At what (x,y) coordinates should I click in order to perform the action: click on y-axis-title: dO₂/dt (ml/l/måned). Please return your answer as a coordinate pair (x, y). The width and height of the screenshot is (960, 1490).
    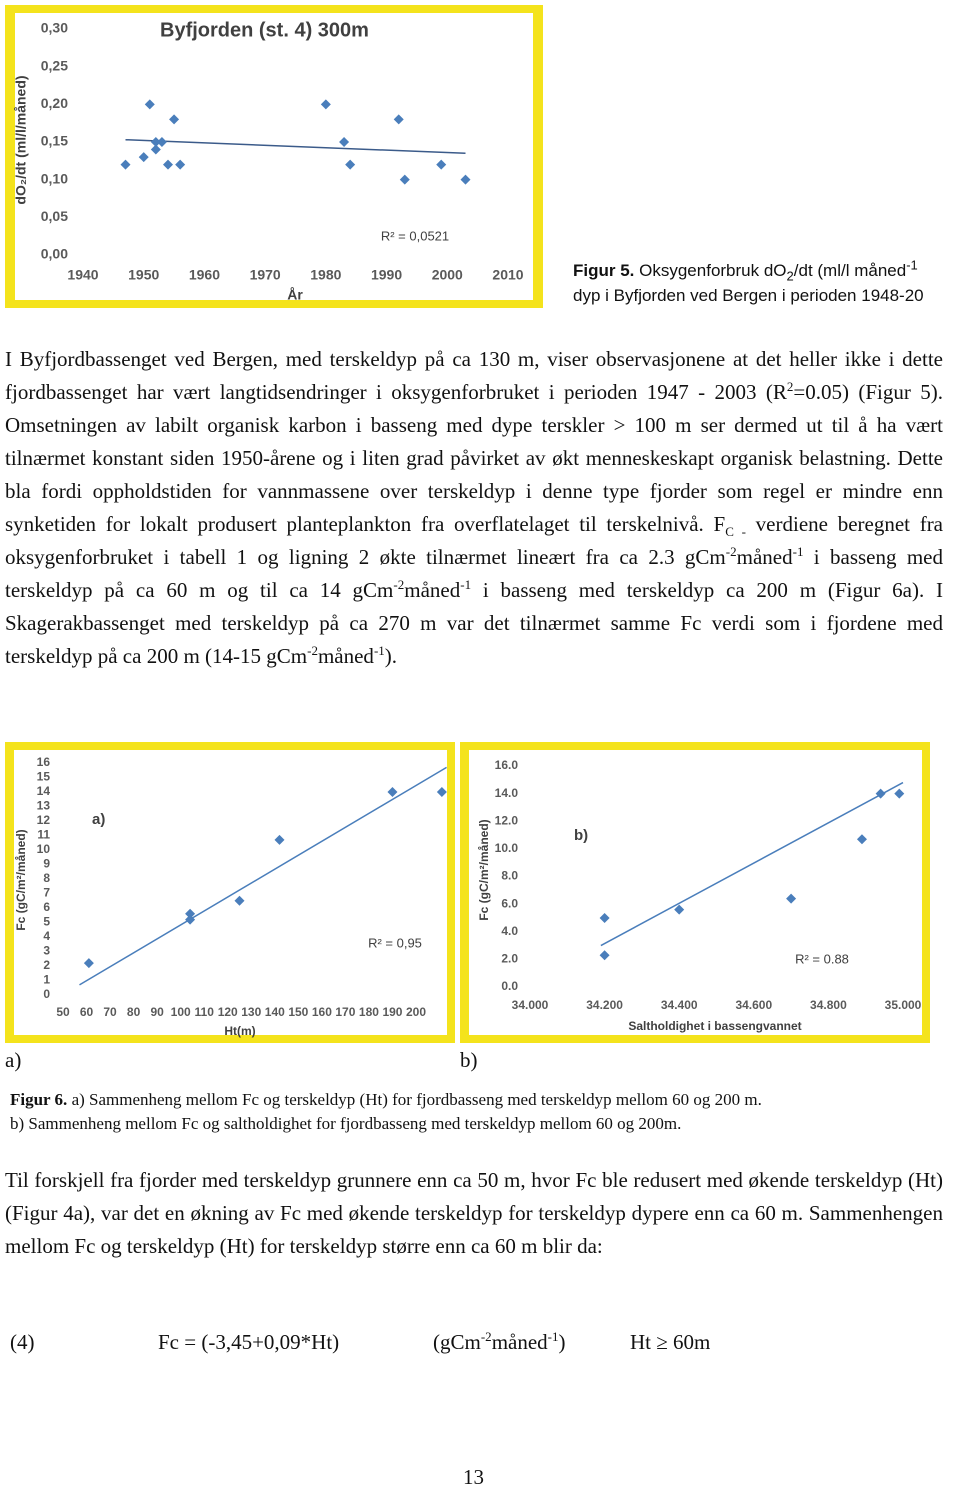
    Looking at the image, I should click on (21, 139).